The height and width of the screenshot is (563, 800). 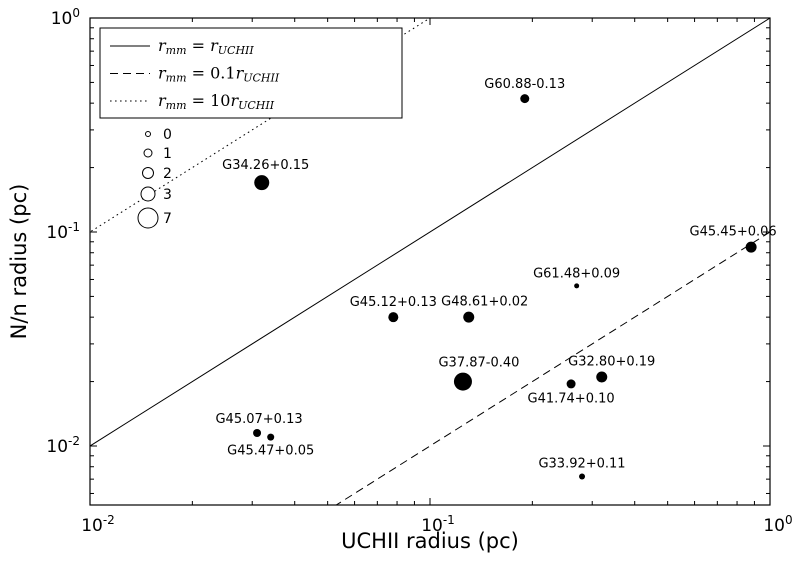 What do you see at coordinates (430, 541) in the screenshot?
I see `x-axis-label: UCHII radius (pc)` at bounding box center [430, 541].